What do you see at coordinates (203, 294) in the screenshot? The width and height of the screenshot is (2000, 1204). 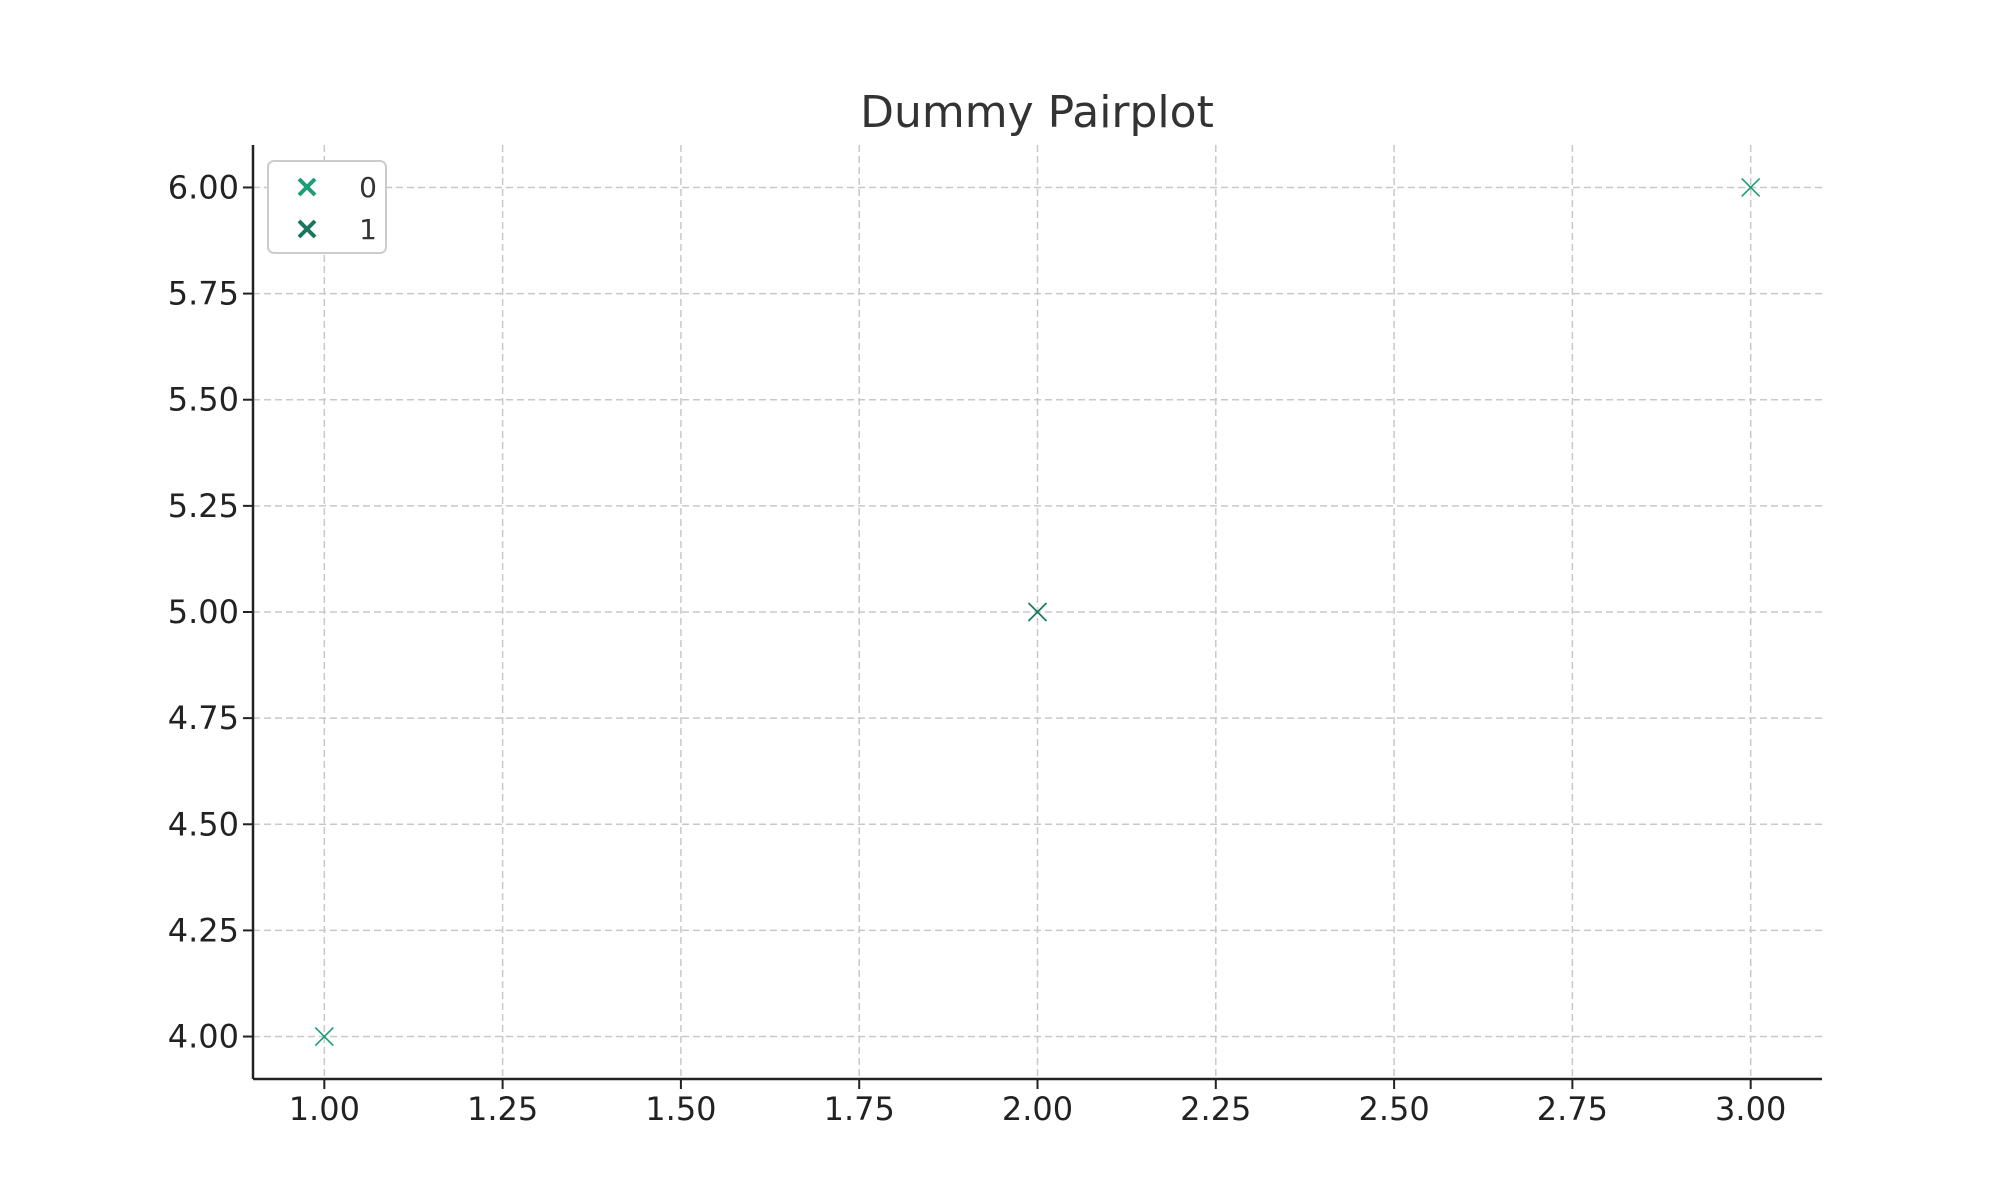 I see `y-tick-label: 5.75` at bounding box center [203, 294].